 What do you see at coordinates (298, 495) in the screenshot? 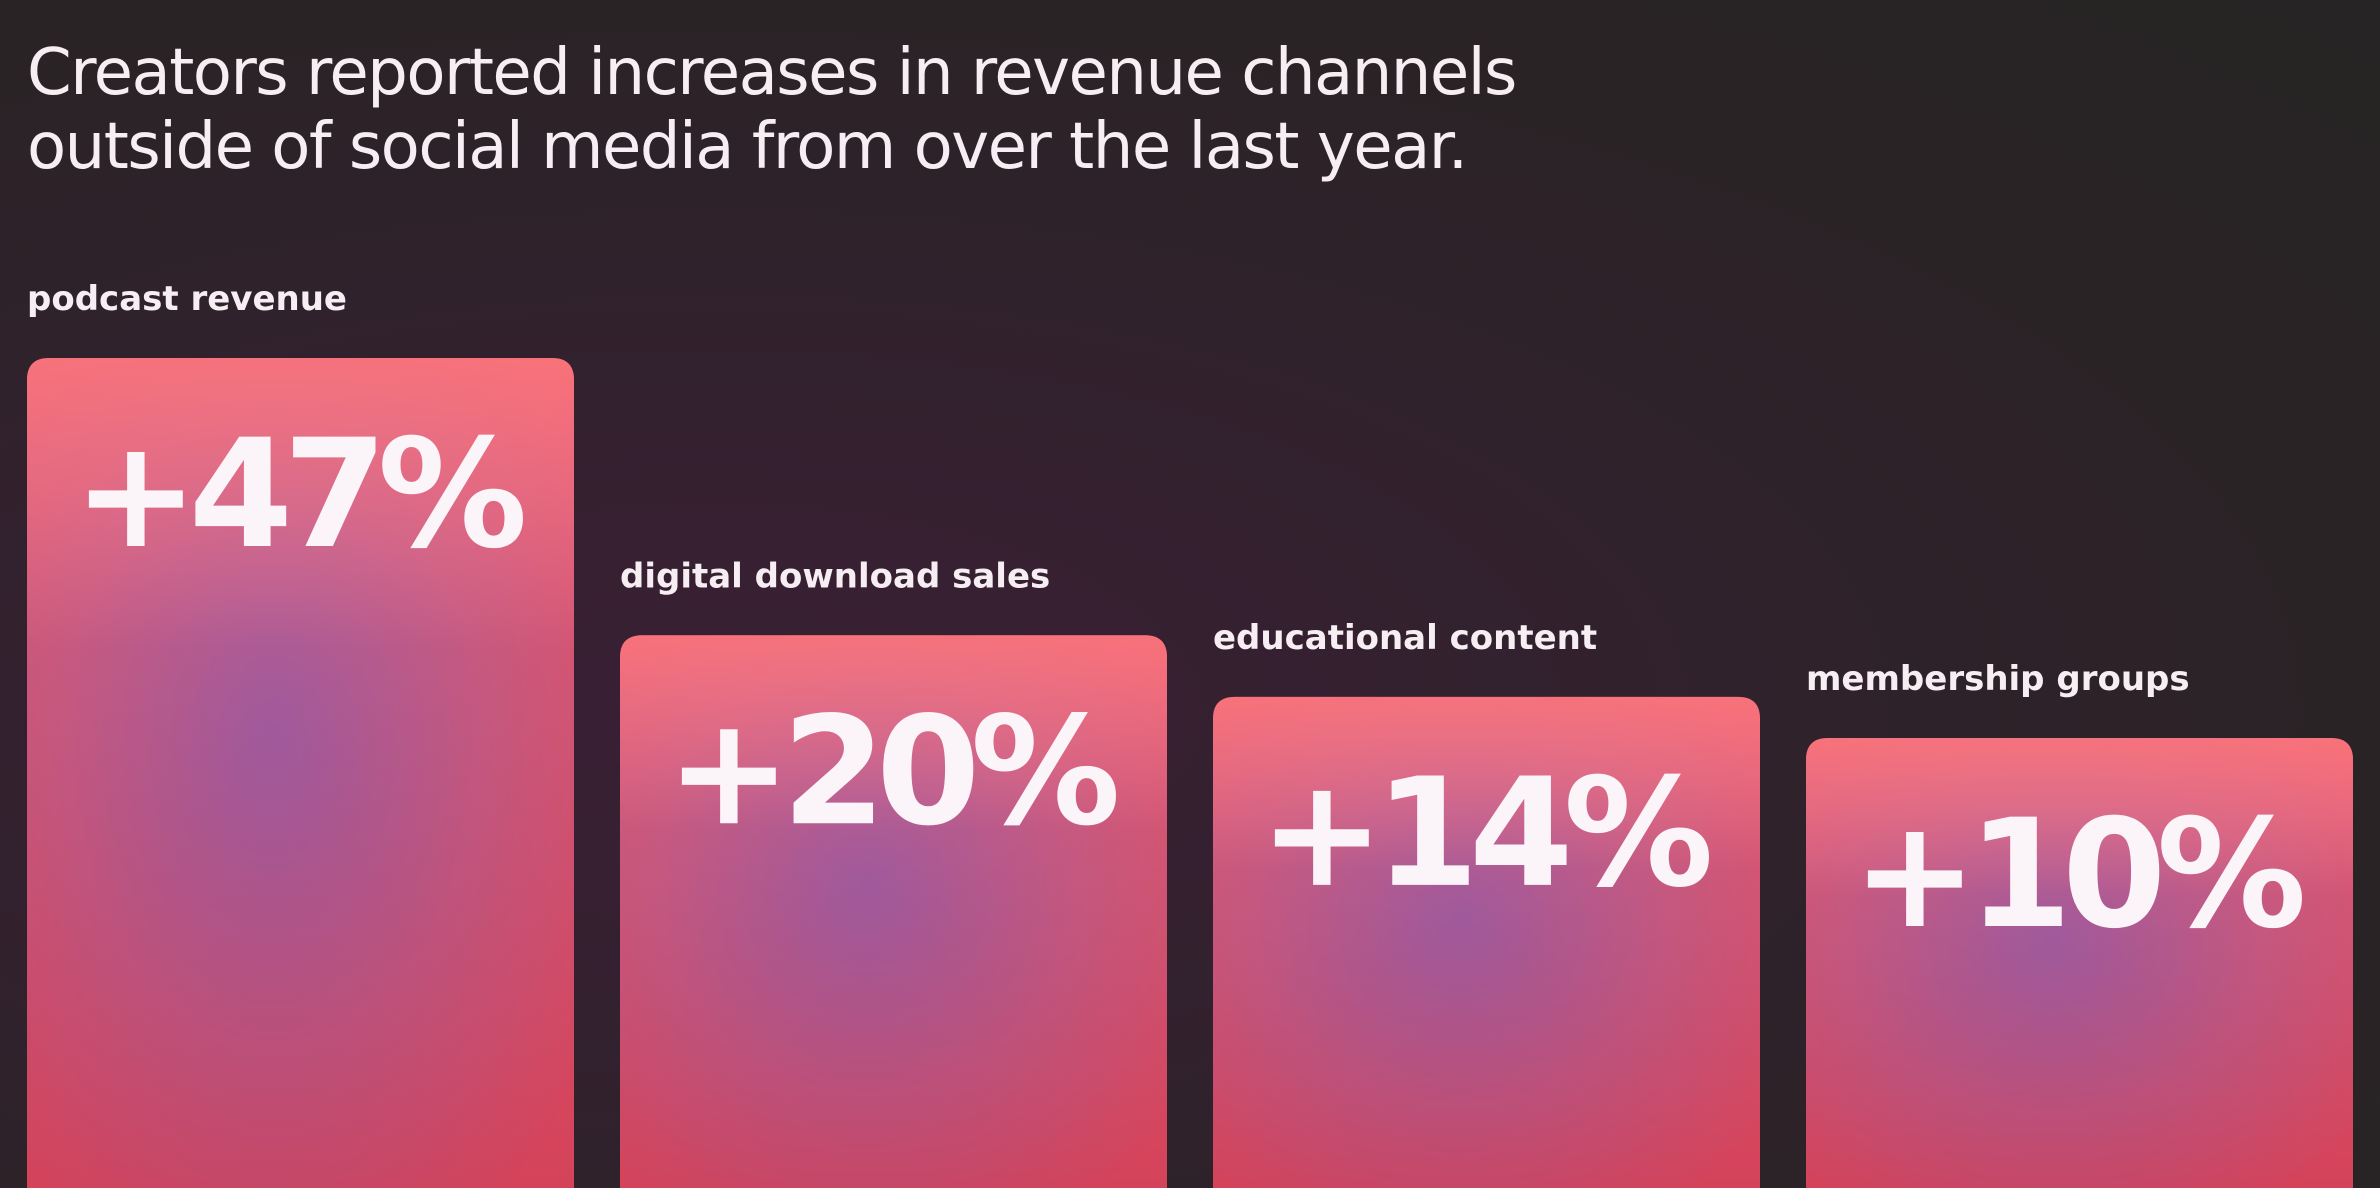
I see `value-label: +47%` at bounding box center [298, 495].